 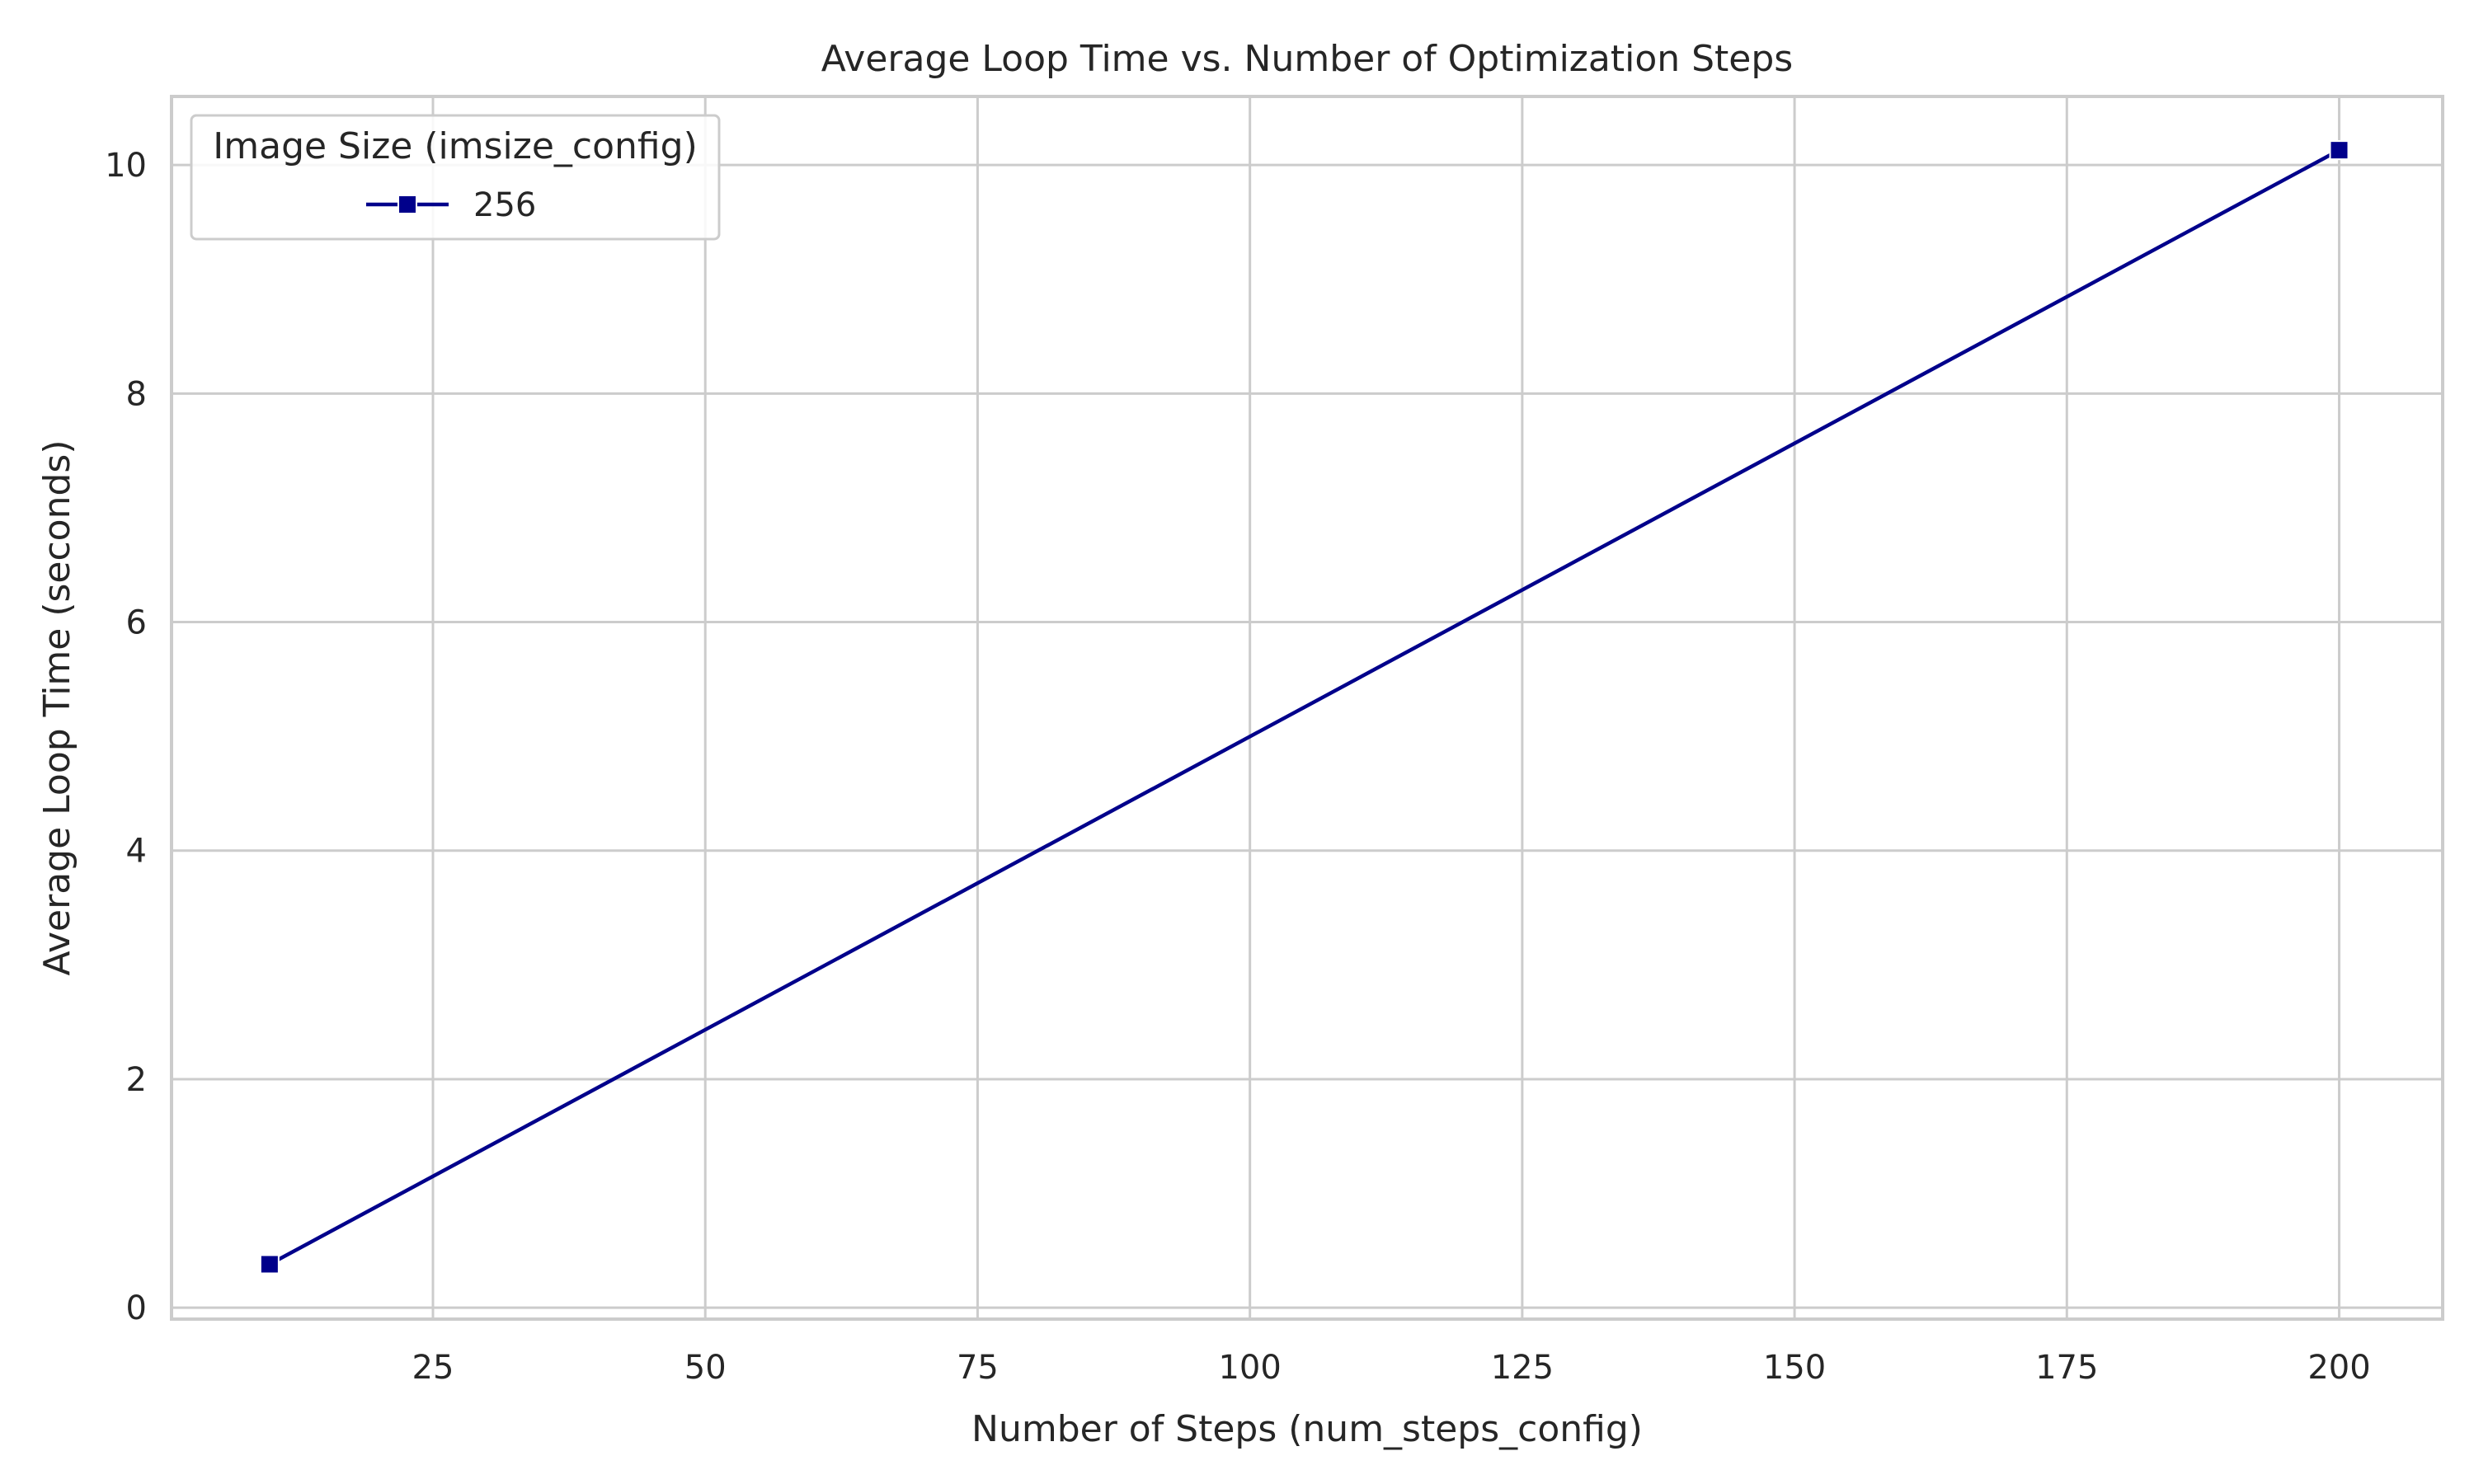 What do you see at coordinates (705, 1368) in the screenshot?
I see `x-tick-label: 50` at bounding box center [705, 1368].